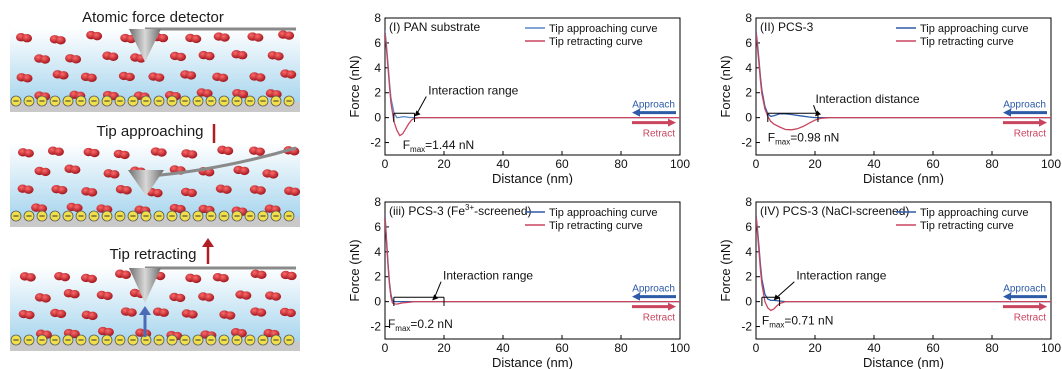 The width and height of the screenshot is (1062, 369). I want to click on fmax-label: Fmax=0.98 nN, so click(804, 139).